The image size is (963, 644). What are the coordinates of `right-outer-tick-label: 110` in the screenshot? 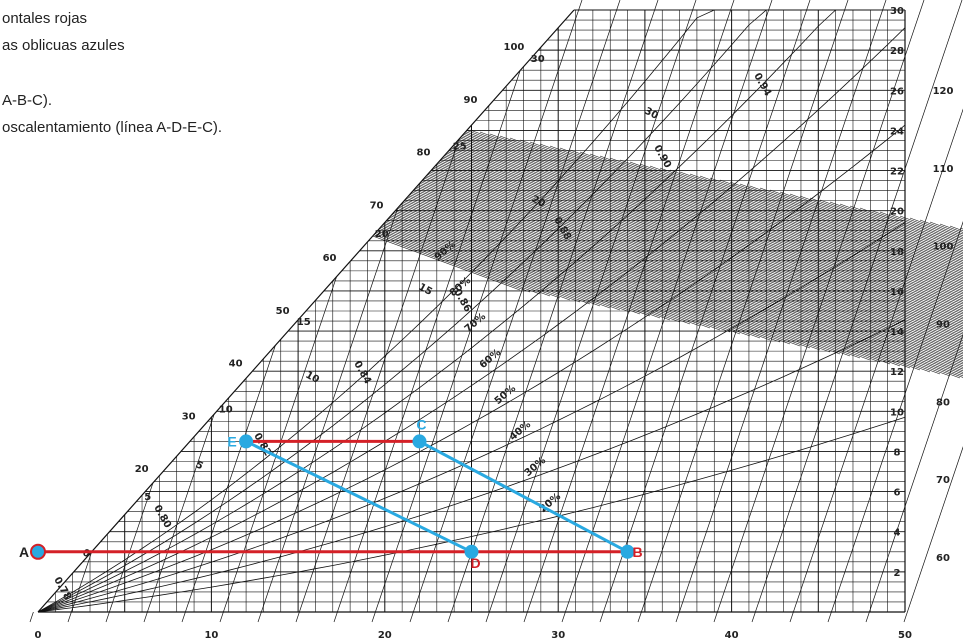 It's located at (943, 169).